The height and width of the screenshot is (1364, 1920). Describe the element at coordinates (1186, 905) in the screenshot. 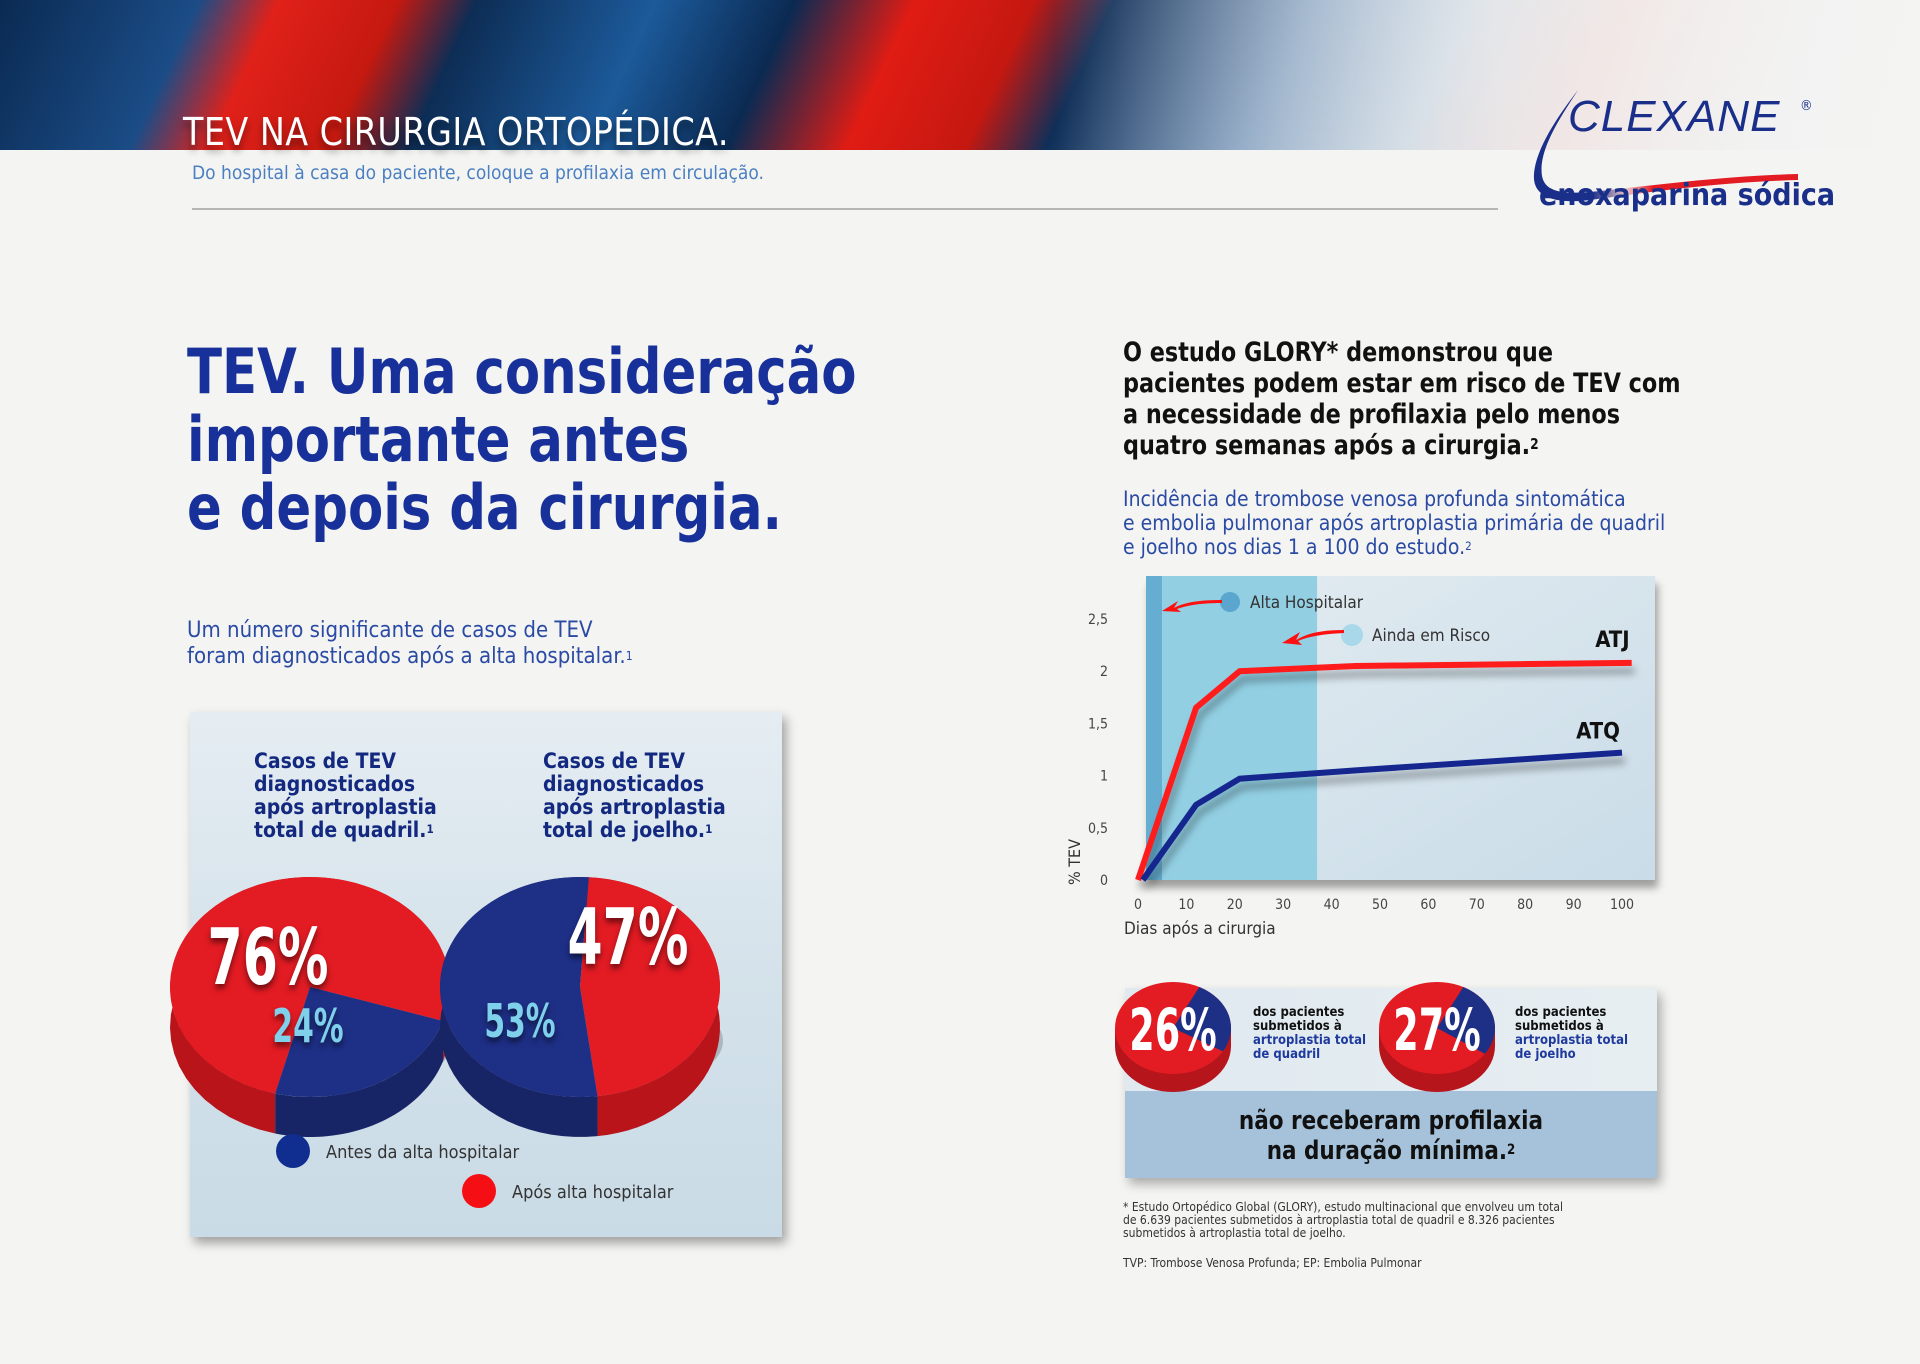

I see `x-tick-label: 10` at that location.